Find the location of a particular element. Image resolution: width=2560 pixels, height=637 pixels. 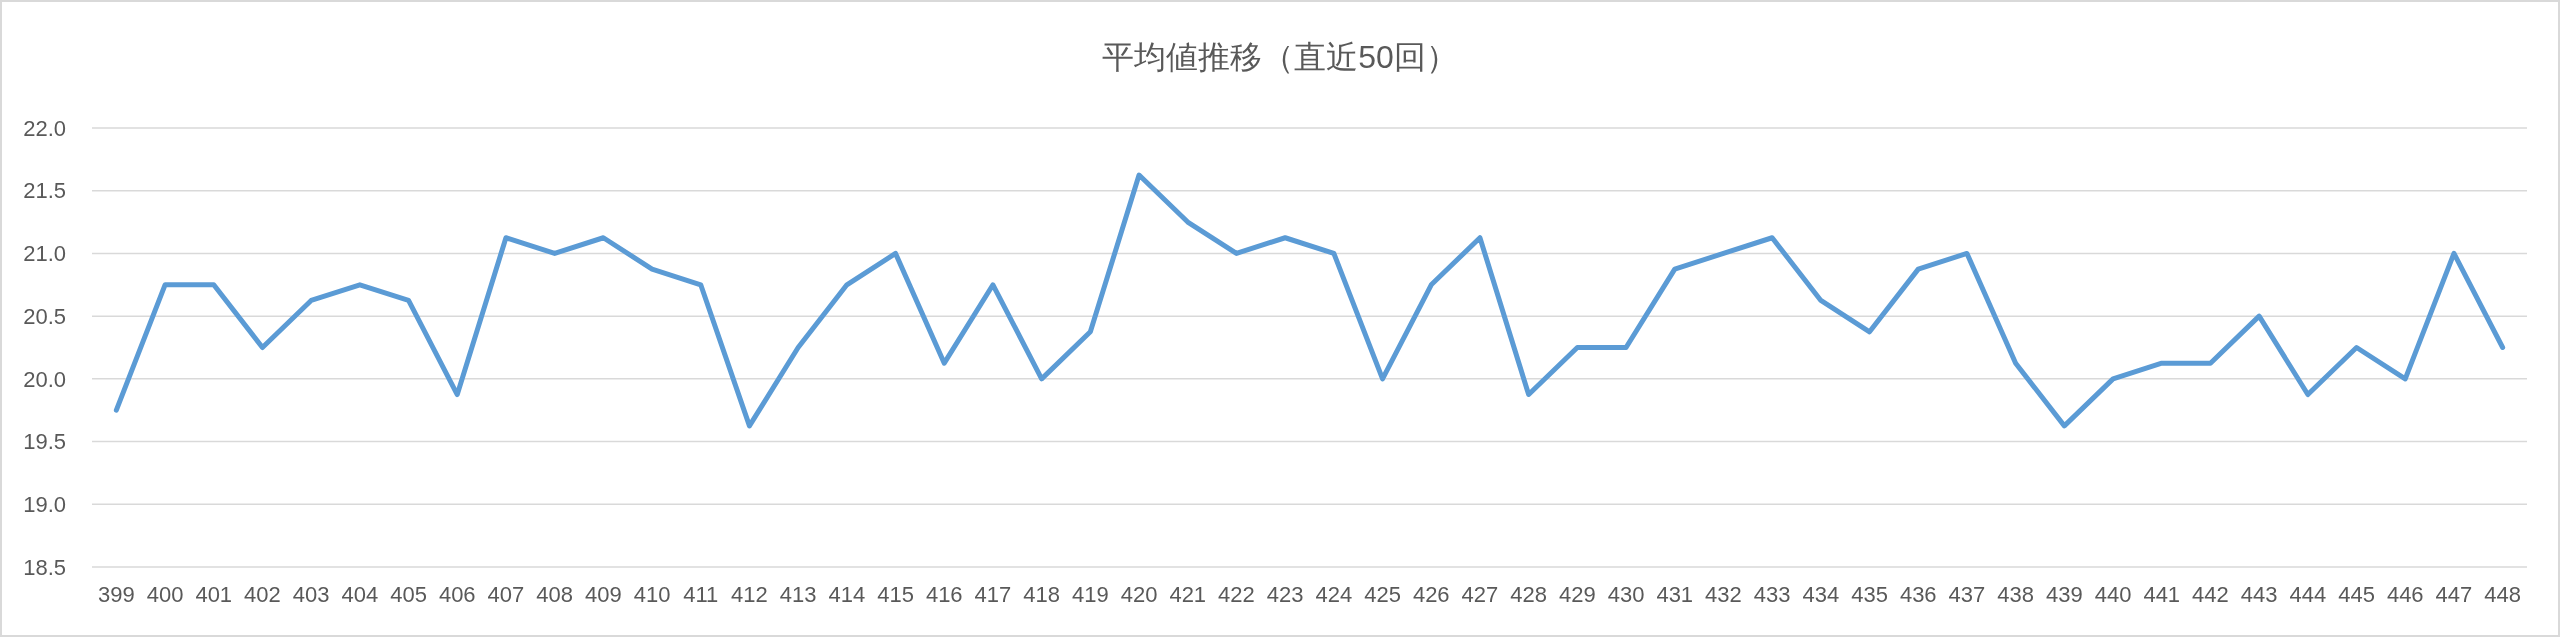

x-tick-label: 401 is located at coordinates (214, 594).